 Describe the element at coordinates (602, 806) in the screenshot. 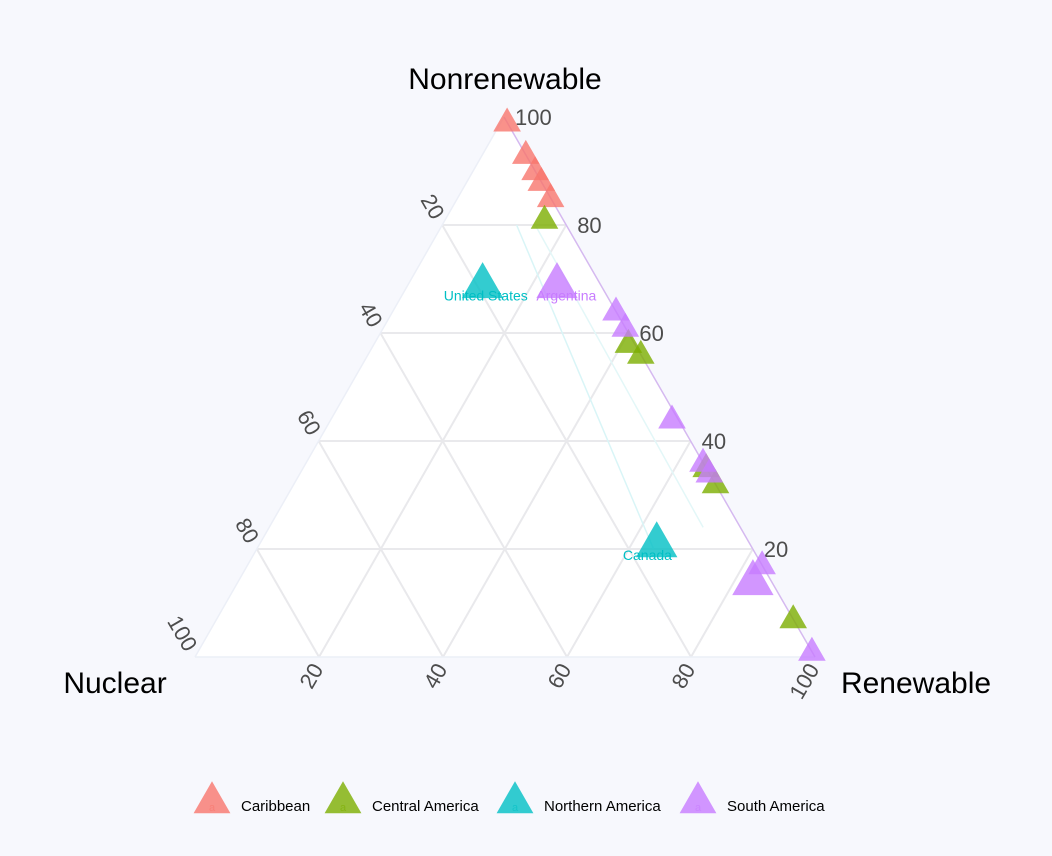

I see `legend-label: Northern America` at that location.